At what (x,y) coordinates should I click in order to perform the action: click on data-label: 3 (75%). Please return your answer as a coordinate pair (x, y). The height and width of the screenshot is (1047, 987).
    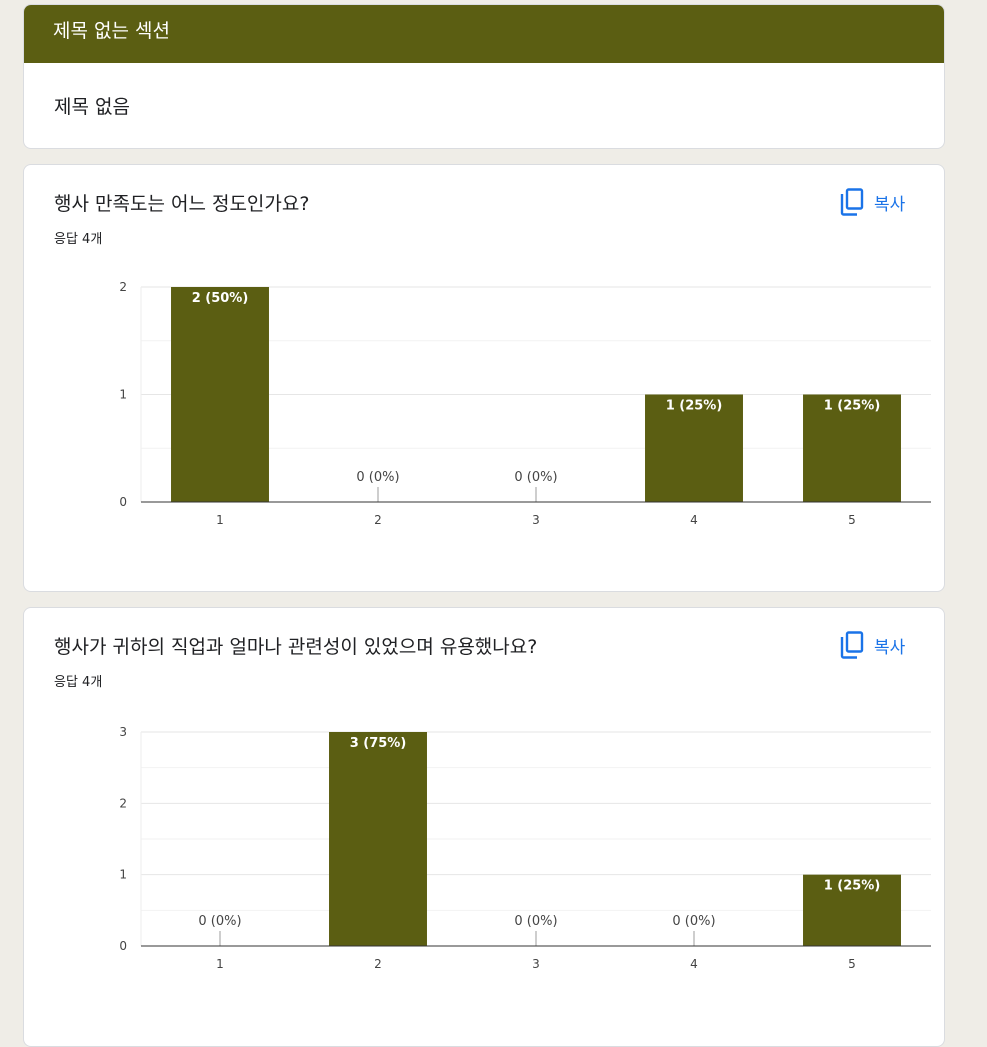
    Looking at the image, I should click on (378, 743).